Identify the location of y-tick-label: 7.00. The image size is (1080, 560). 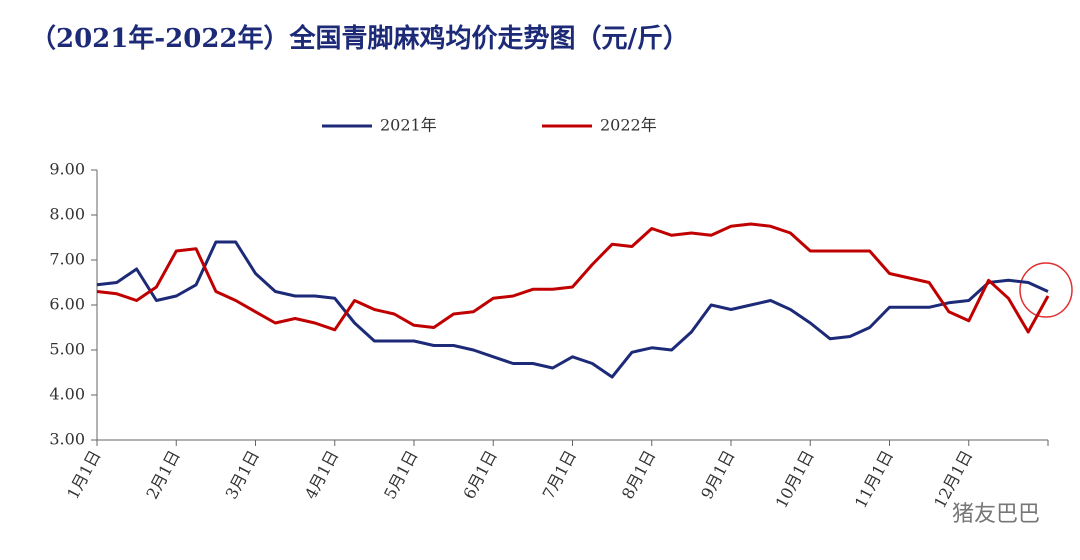
(67, 259).